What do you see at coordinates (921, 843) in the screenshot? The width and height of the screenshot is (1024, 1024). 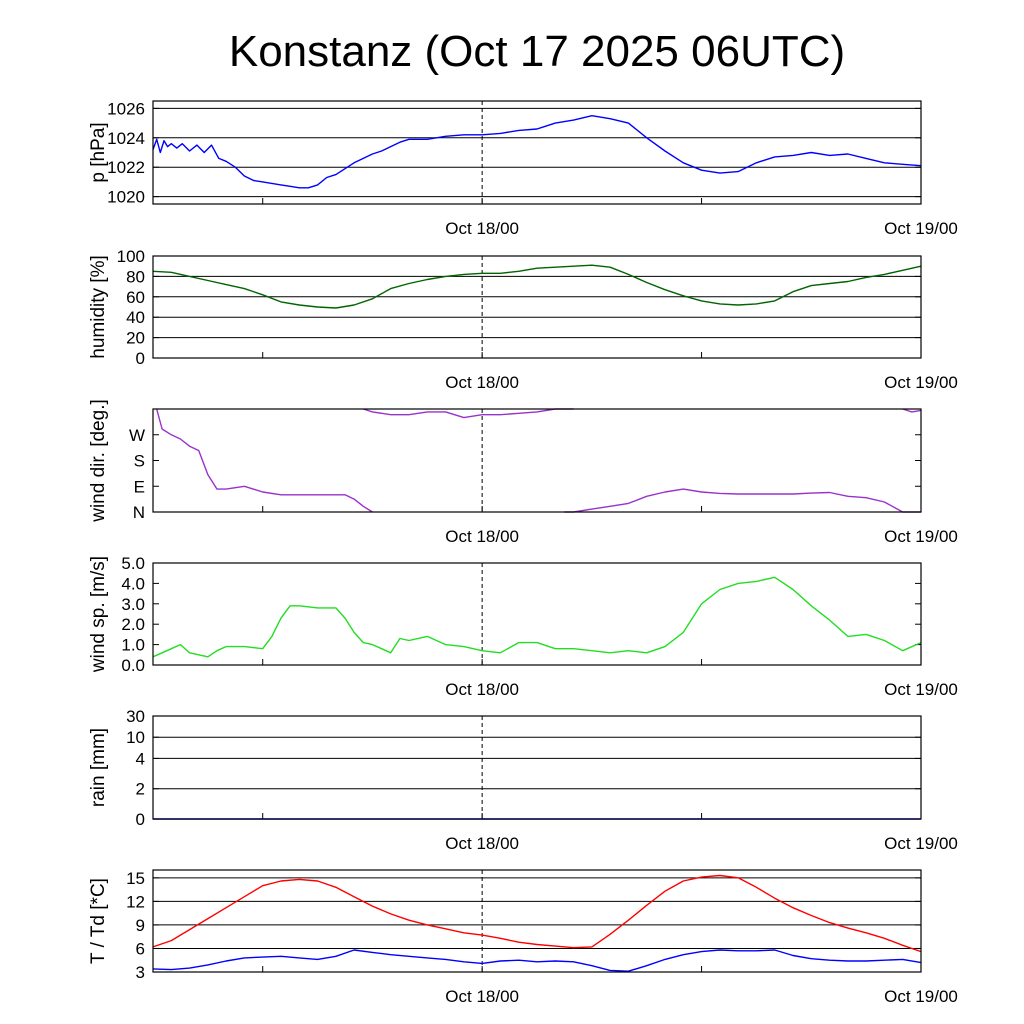 I see `rain-xtick-label: Oct 19/00` at bounding box center [921, 843].